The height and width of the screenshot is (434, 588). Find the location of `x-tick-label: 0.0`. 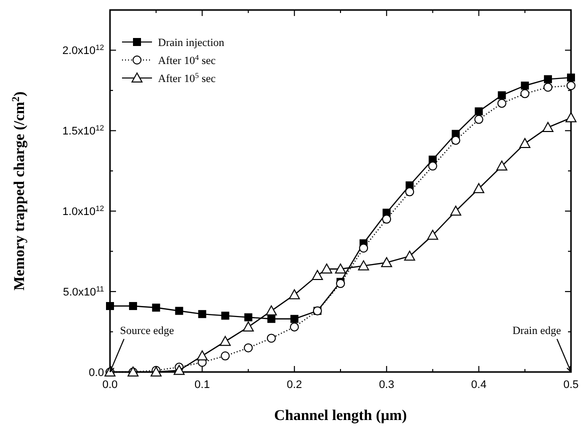

x-tick-label: 0.0 is located at coordinates (110, 385).